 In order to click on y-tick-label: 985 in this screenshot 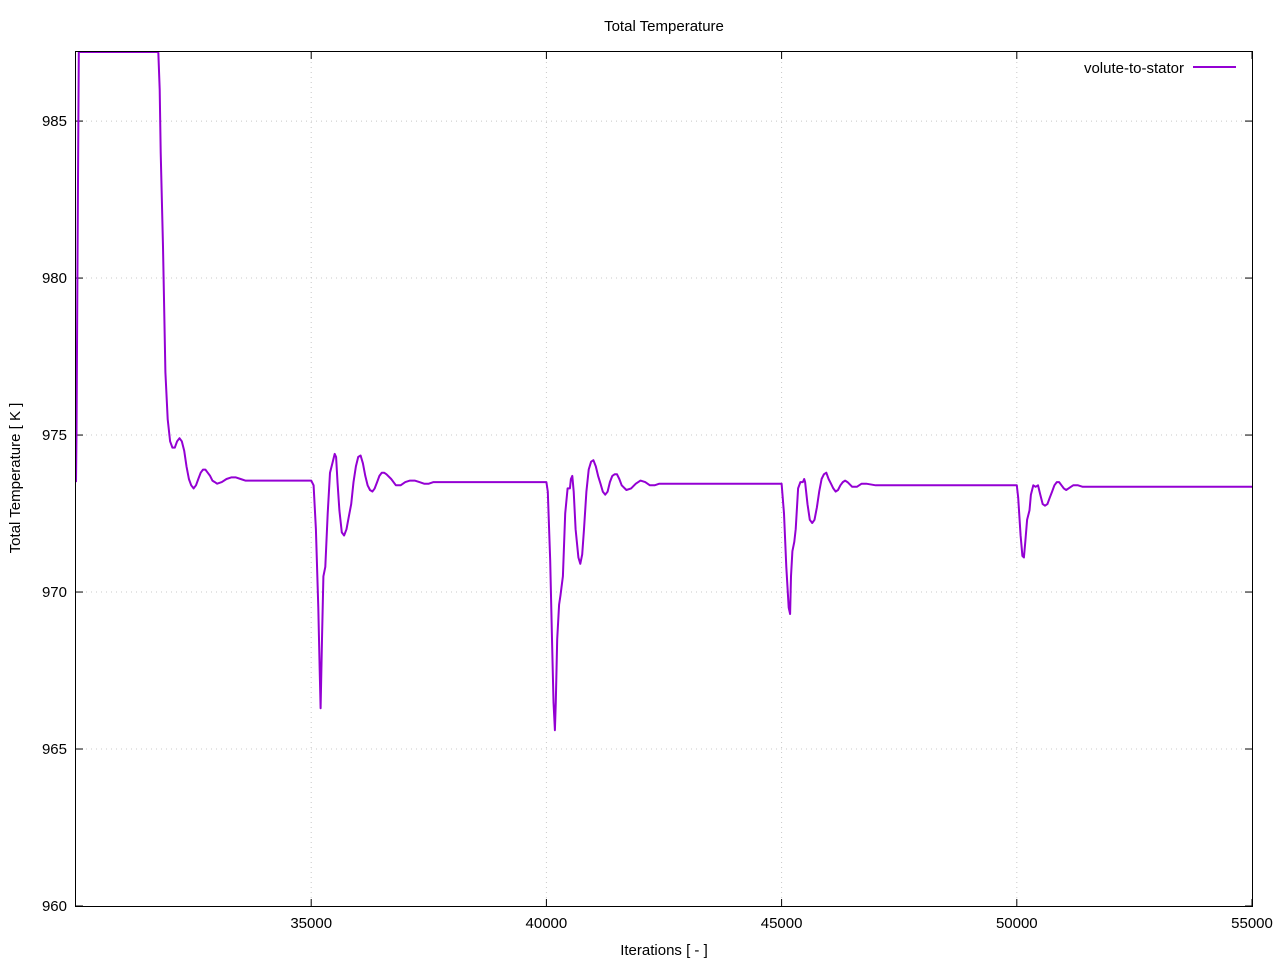, I will do `click(54, 121)`.